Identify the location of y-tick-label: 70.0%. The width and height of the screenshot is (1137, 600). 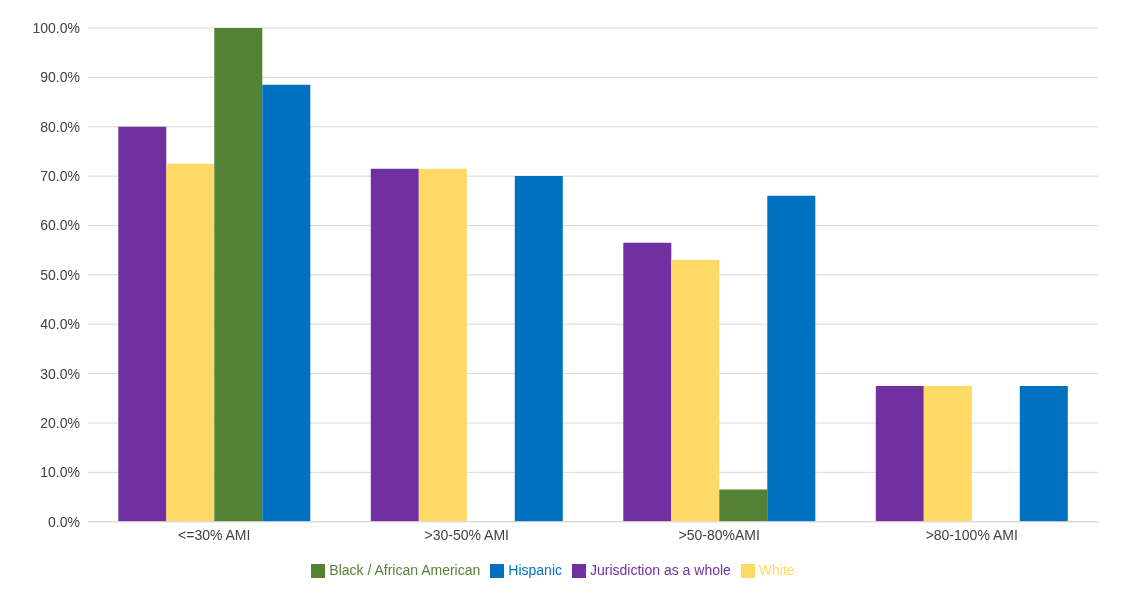
(60, 176).